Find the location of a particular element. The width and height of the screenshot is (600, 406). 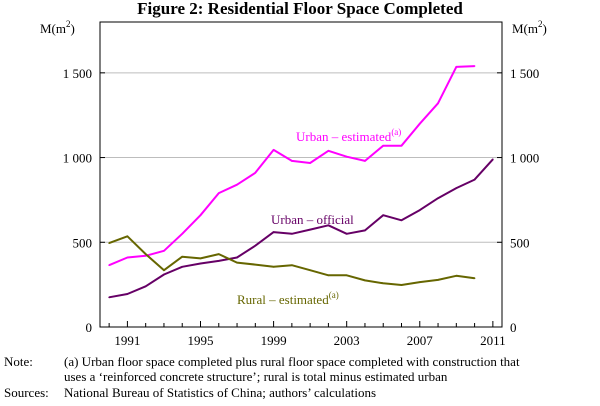

x-tick-label: 2007 is located at coordinates (420, 340).